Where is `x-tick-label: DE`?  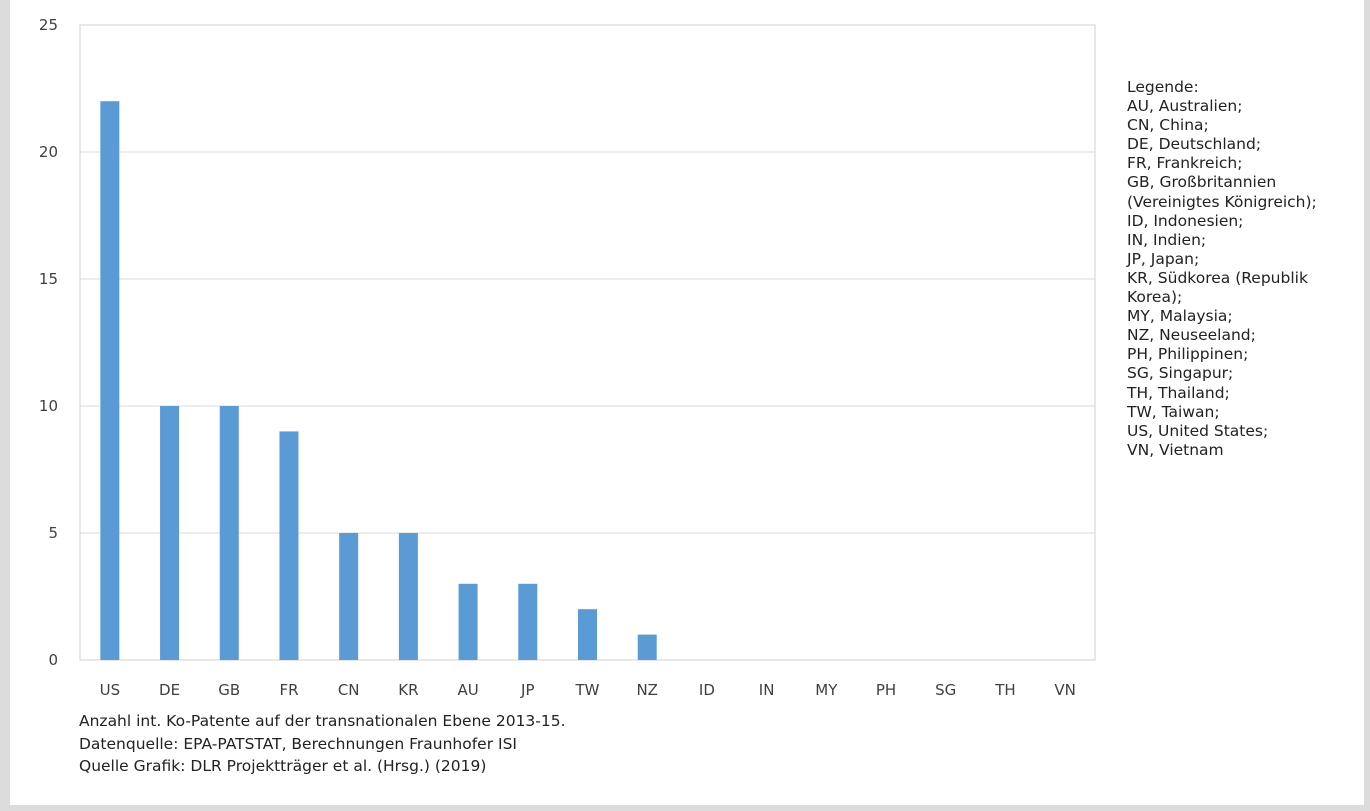
x-tick-label: DE is located at coordinates (169, 690).